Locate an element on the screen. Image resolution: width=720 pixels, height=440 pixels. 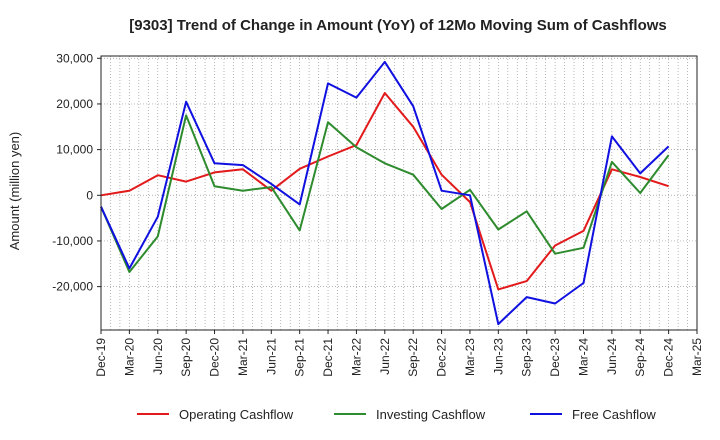
x-tick-label: Sep-22 is located at coordinates (413, 357).